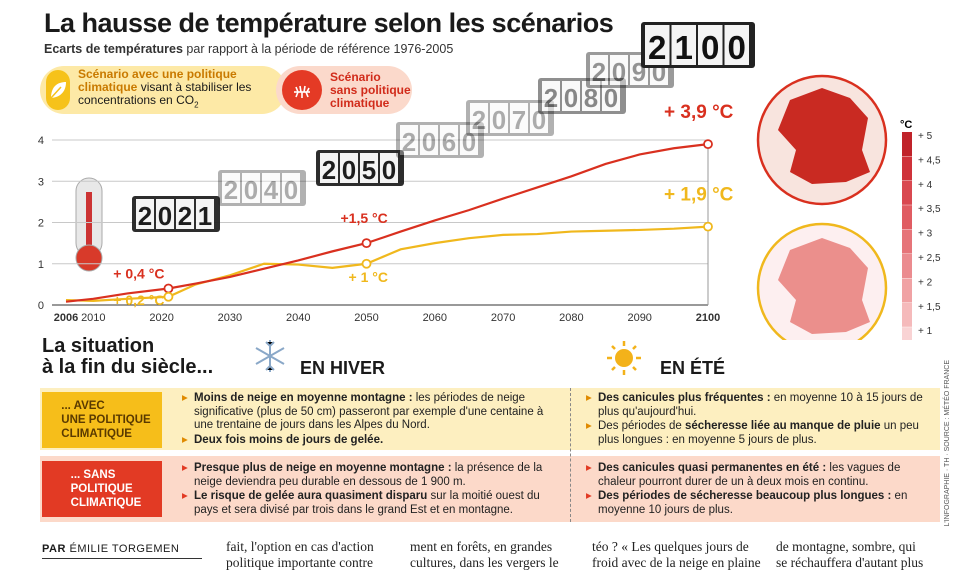  What do you see at coordinates (925, 136) in the screenshot?
I see `scale-label: + 5` at bounding box center [925, 136].